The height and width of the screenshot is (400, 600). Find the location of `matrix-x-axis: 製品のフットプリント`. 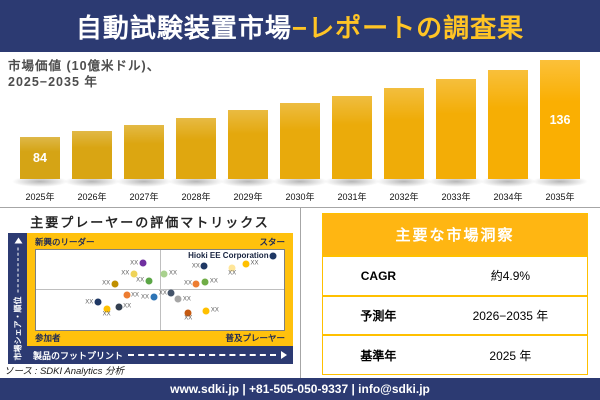

matrix-x-axis: 製品のフットプリント is located at coordinates (160, 355).